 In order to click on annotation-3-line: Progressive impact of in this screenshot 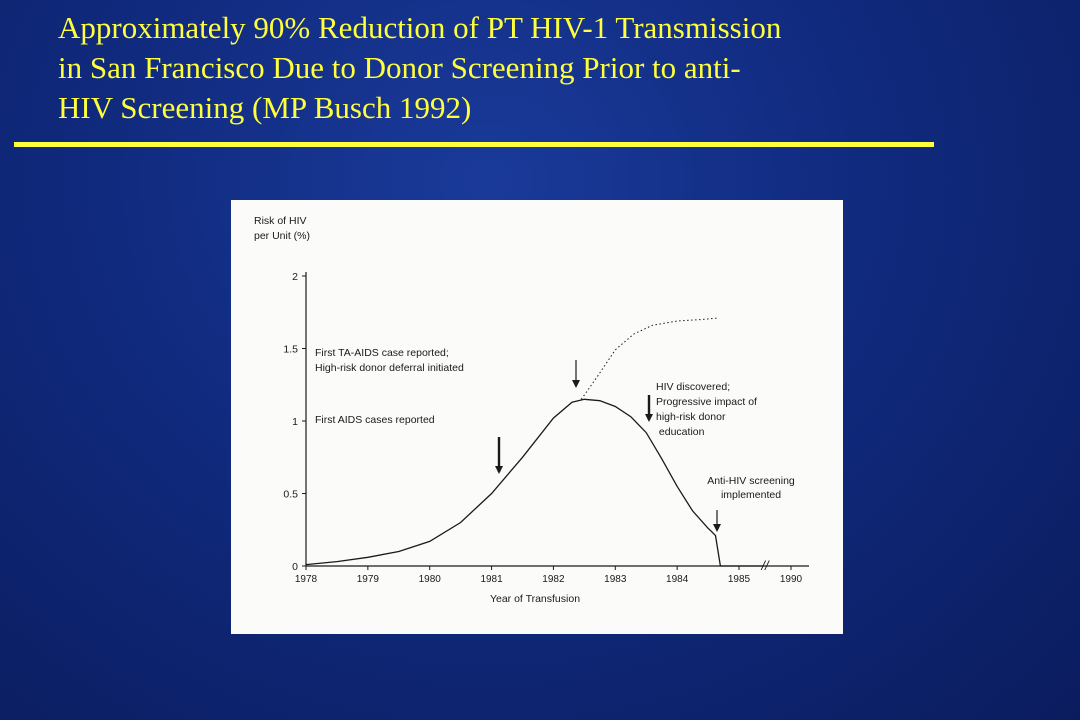, I will do `click(706, 402)`.